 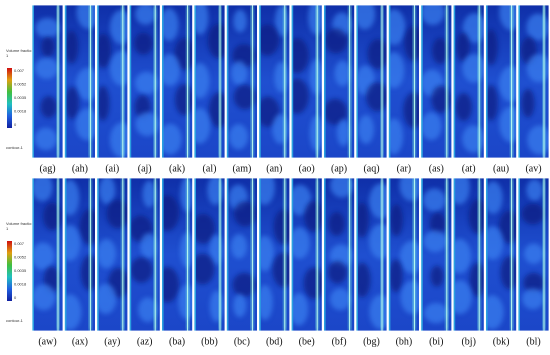 I want to click on panel-label: (ak), so click(x=177, y=168).